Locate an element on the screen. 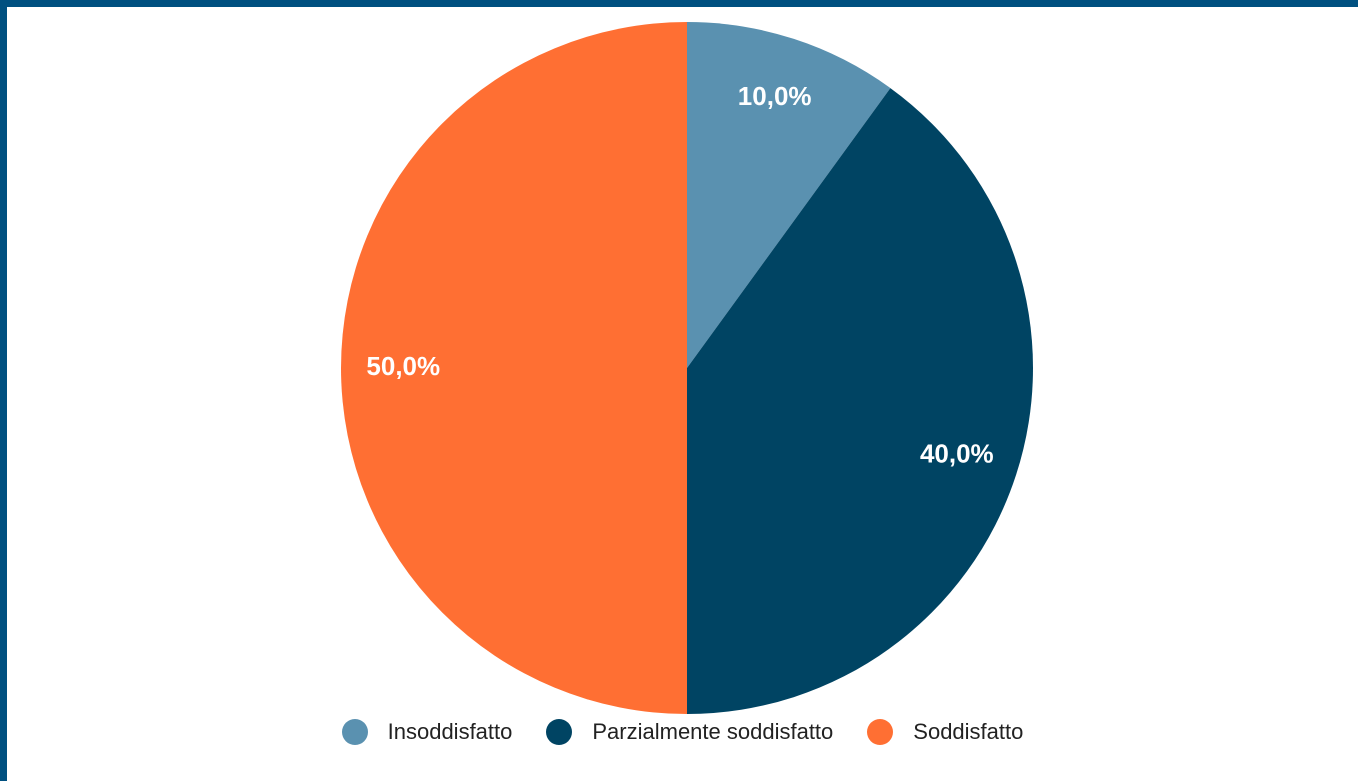  pie-slice-insoddisfatto is located at coordinates (789, 195).